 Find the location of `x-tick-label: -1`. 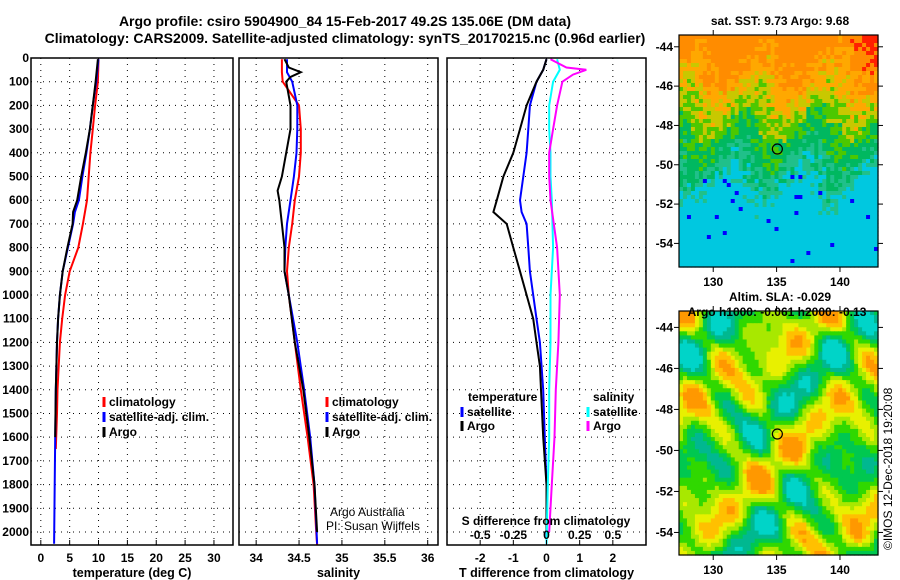

x-tick-label: -1 is located at coordinates (513, 558).